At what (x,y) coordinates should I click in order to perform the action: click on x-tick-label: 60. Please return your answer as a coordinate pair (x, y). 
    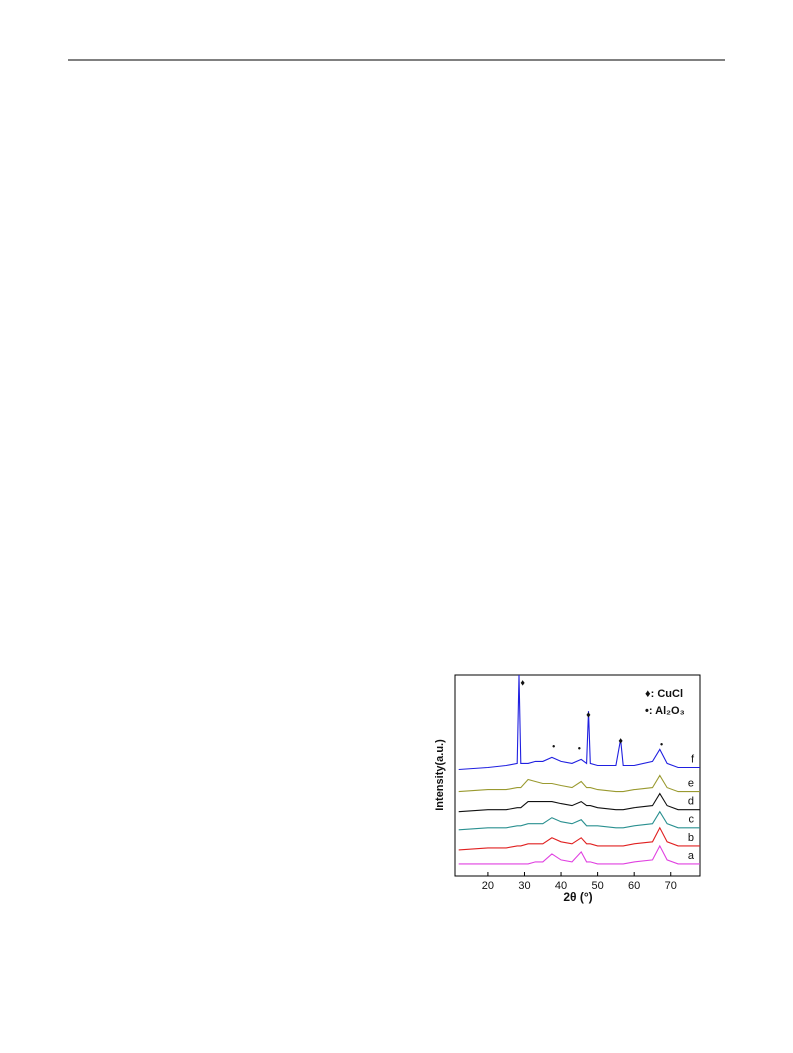
    Looking at the image, I should click on (634, 886).